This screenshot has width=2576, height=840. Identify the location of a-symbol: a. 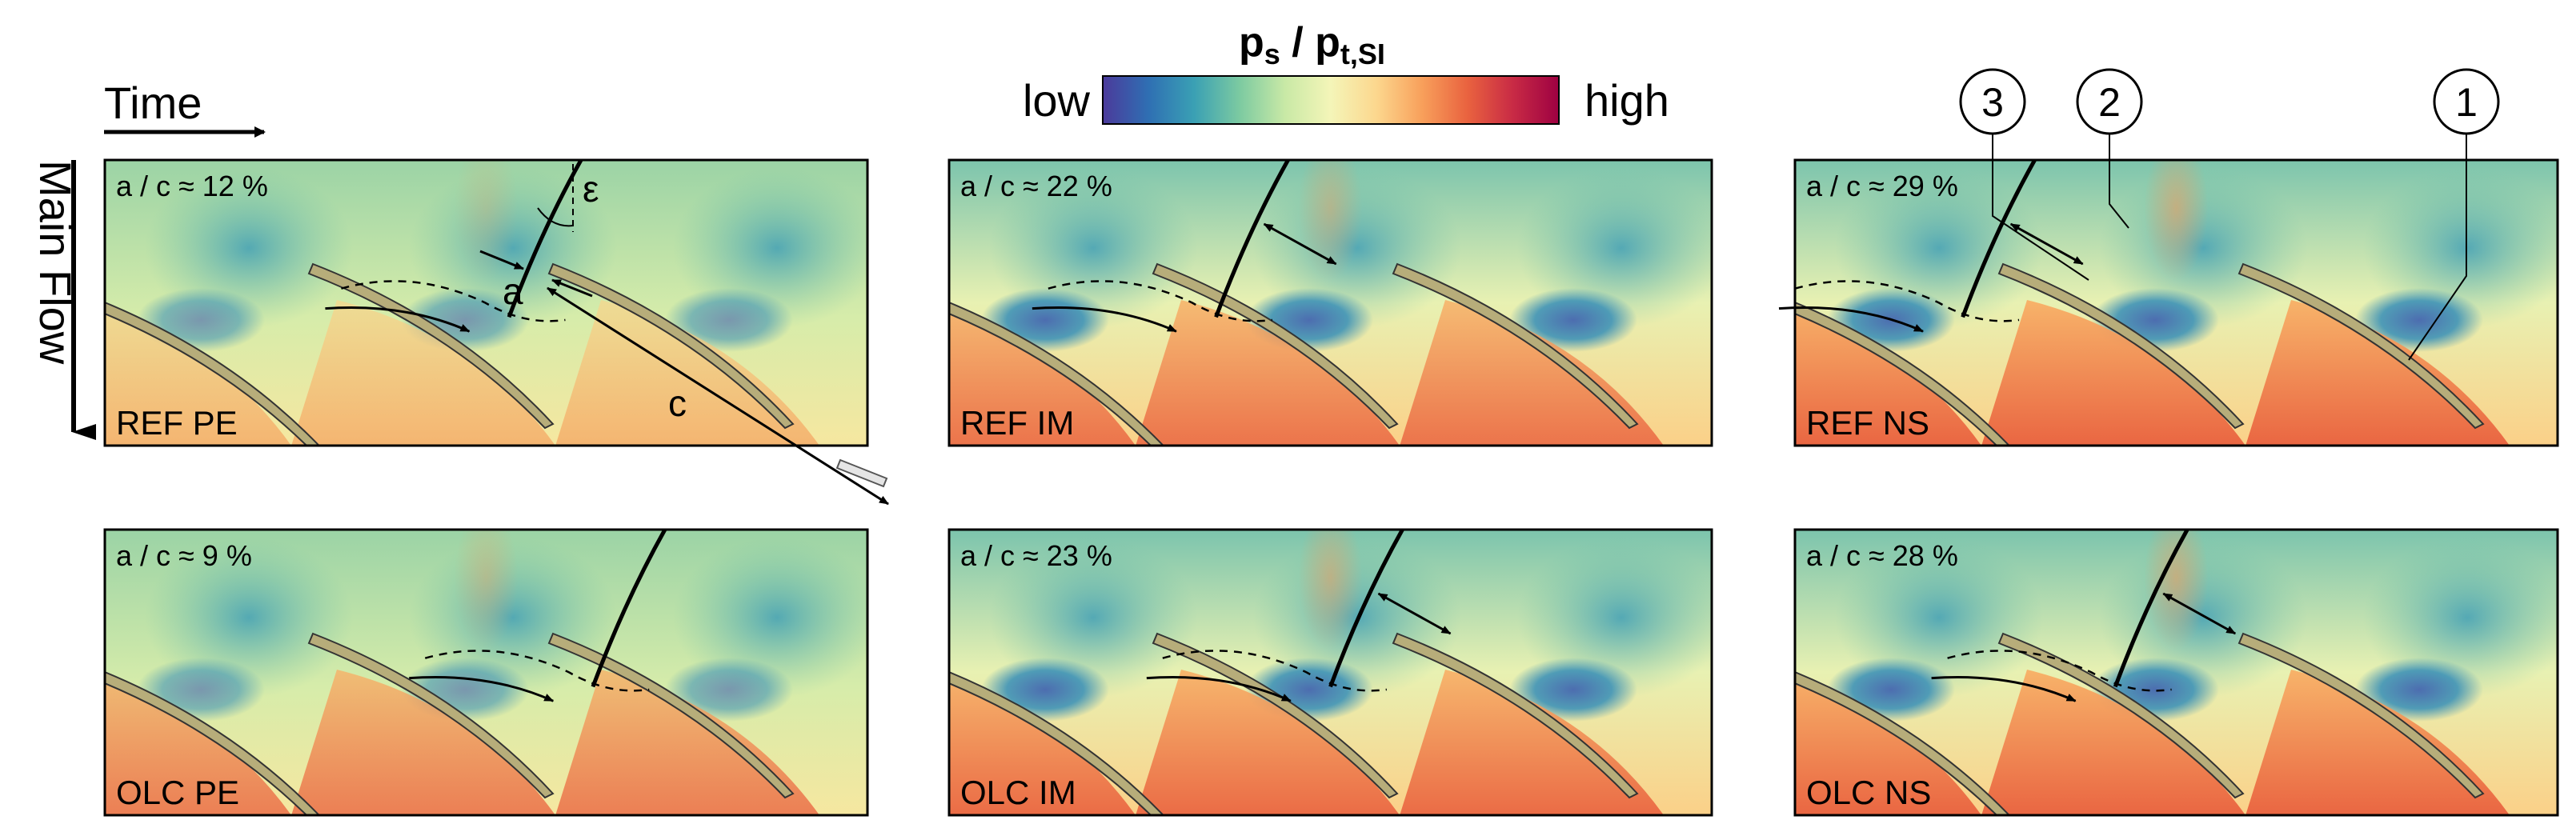
(513, 291).